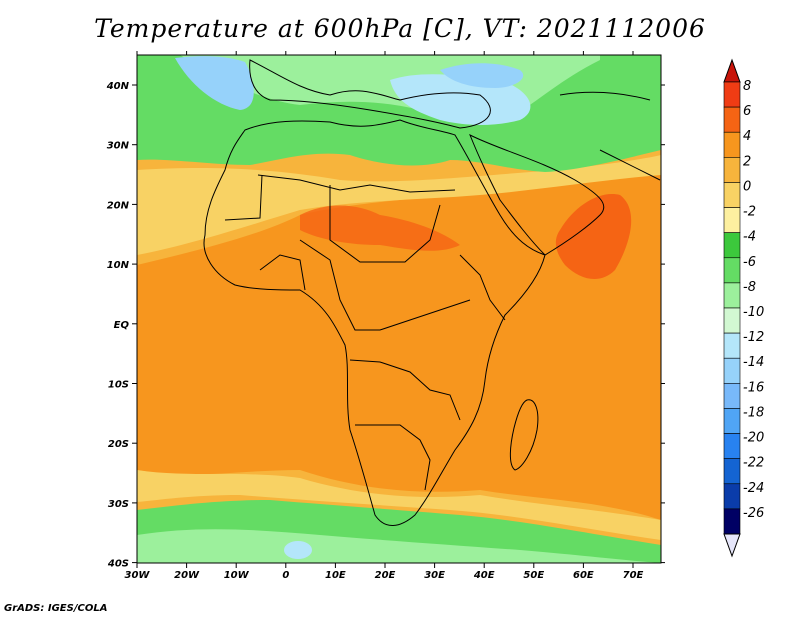 Image resolution: width=800 pixels, height=618 pixels. What do you see at coordinates (732, 70) in the screenshot?
I see `colorbar-top-arrow` at bounding box center [732, 70].